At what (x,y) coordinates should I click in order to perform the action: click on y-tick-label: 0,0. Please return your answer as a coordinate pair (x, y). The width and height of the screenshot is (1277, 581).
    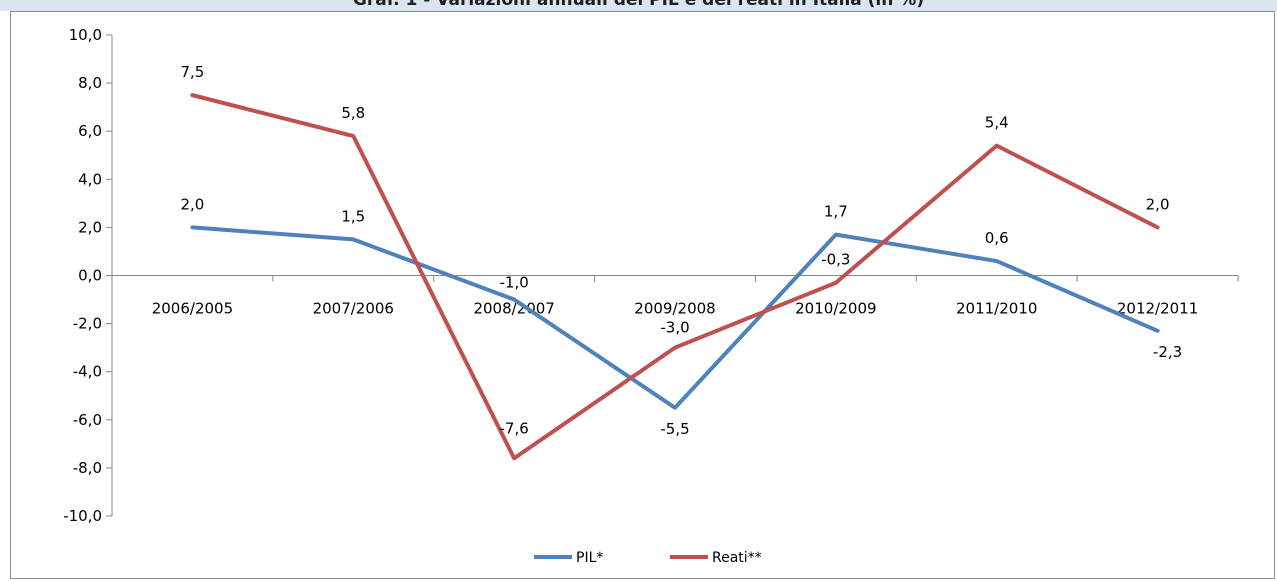
    Looking at the image, I should click on (90, 276).